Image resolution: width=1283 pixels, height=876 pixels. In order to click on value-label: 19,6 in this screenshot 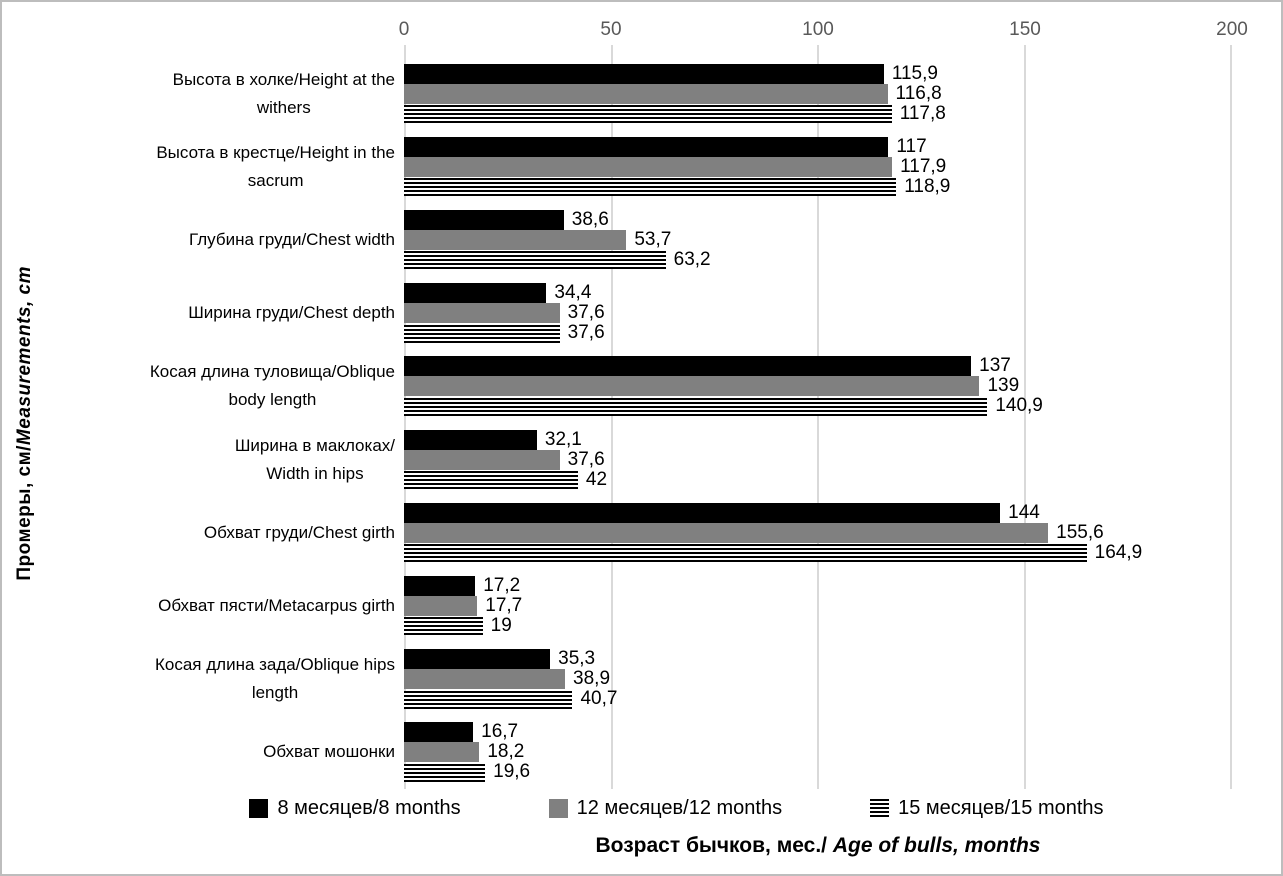, I will do `click(512, 772)`.